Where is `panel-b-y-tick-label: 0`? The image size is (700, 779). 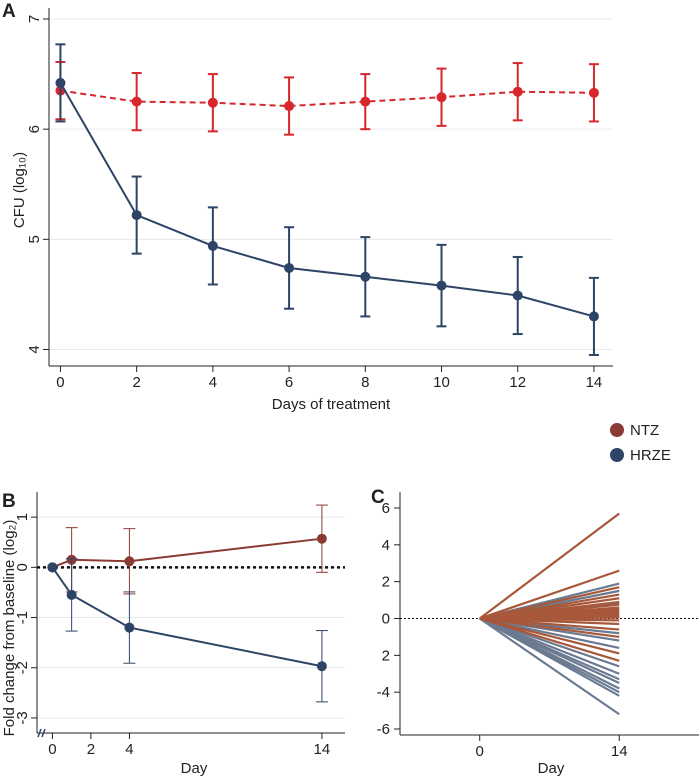 panel-b-y-tick-label: 0 is located at coordinates (22, 567).